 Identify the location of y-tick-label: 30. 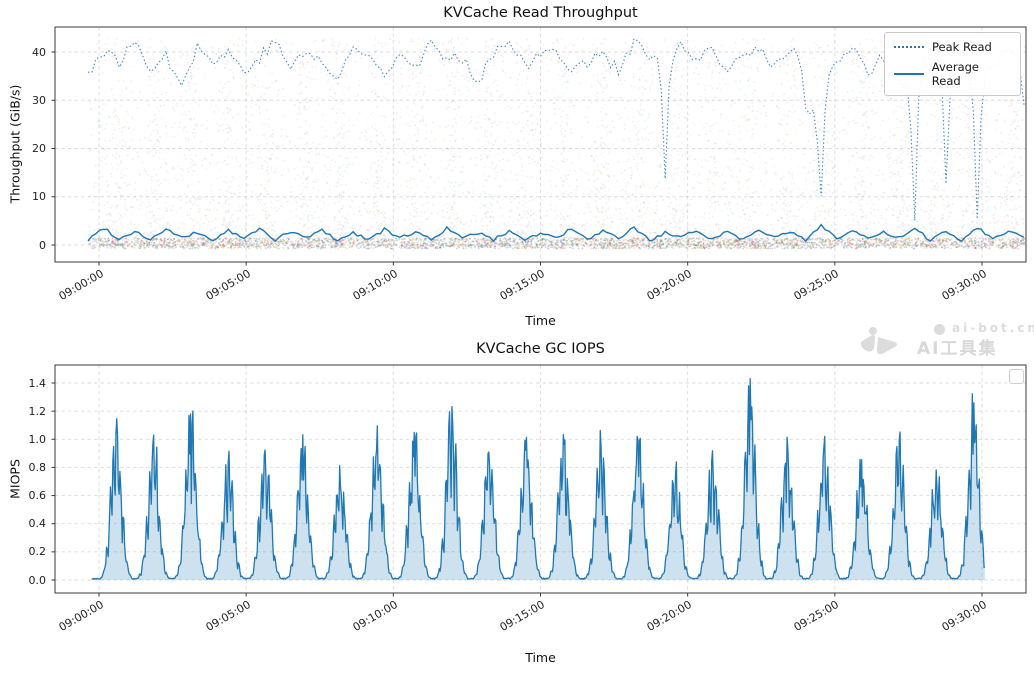
(39, 100).